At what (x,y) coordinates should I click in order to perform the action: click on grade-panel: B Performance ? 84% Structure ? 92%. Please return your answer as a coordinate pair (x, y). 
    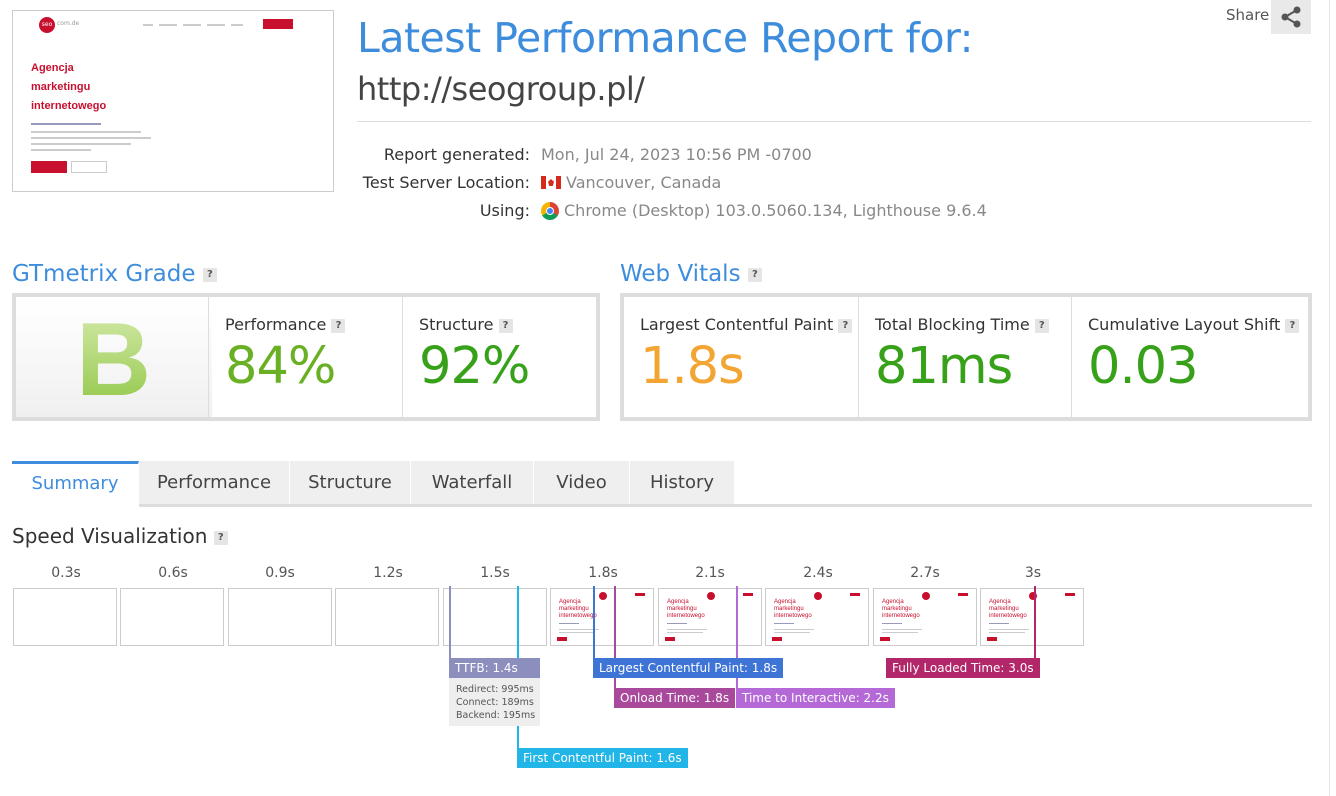
    Looking at the image, I should click on (306, 357).